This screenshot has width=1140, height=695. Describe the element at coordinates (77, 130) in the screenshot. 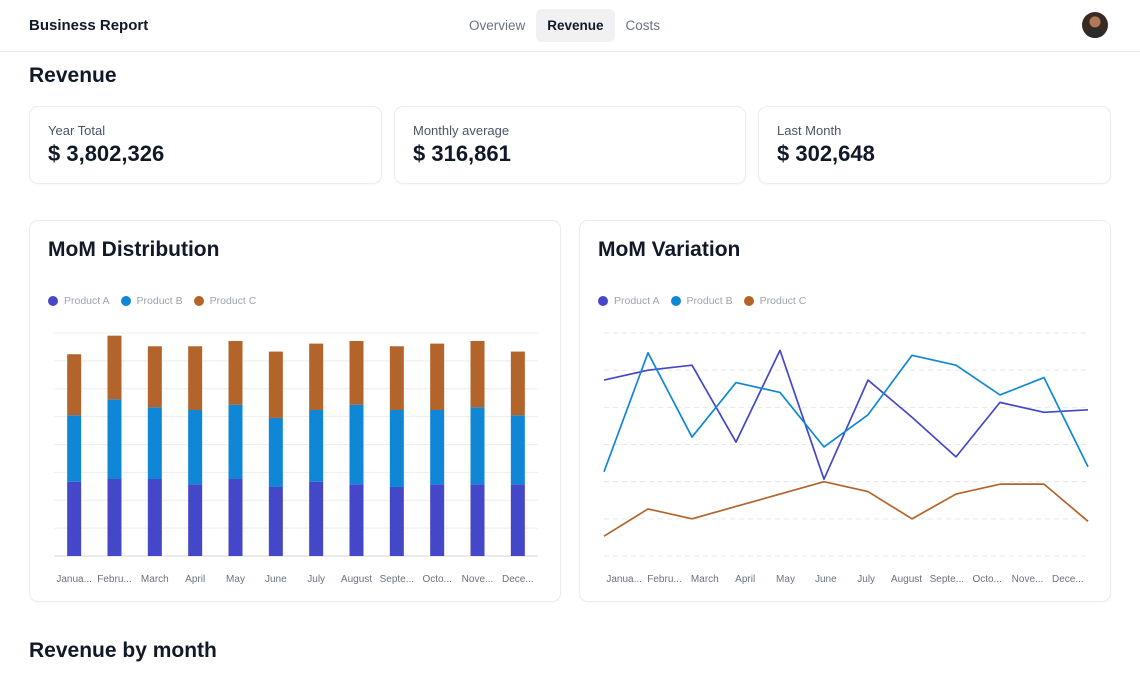

I see `kpi-label: Year Total` at that location.